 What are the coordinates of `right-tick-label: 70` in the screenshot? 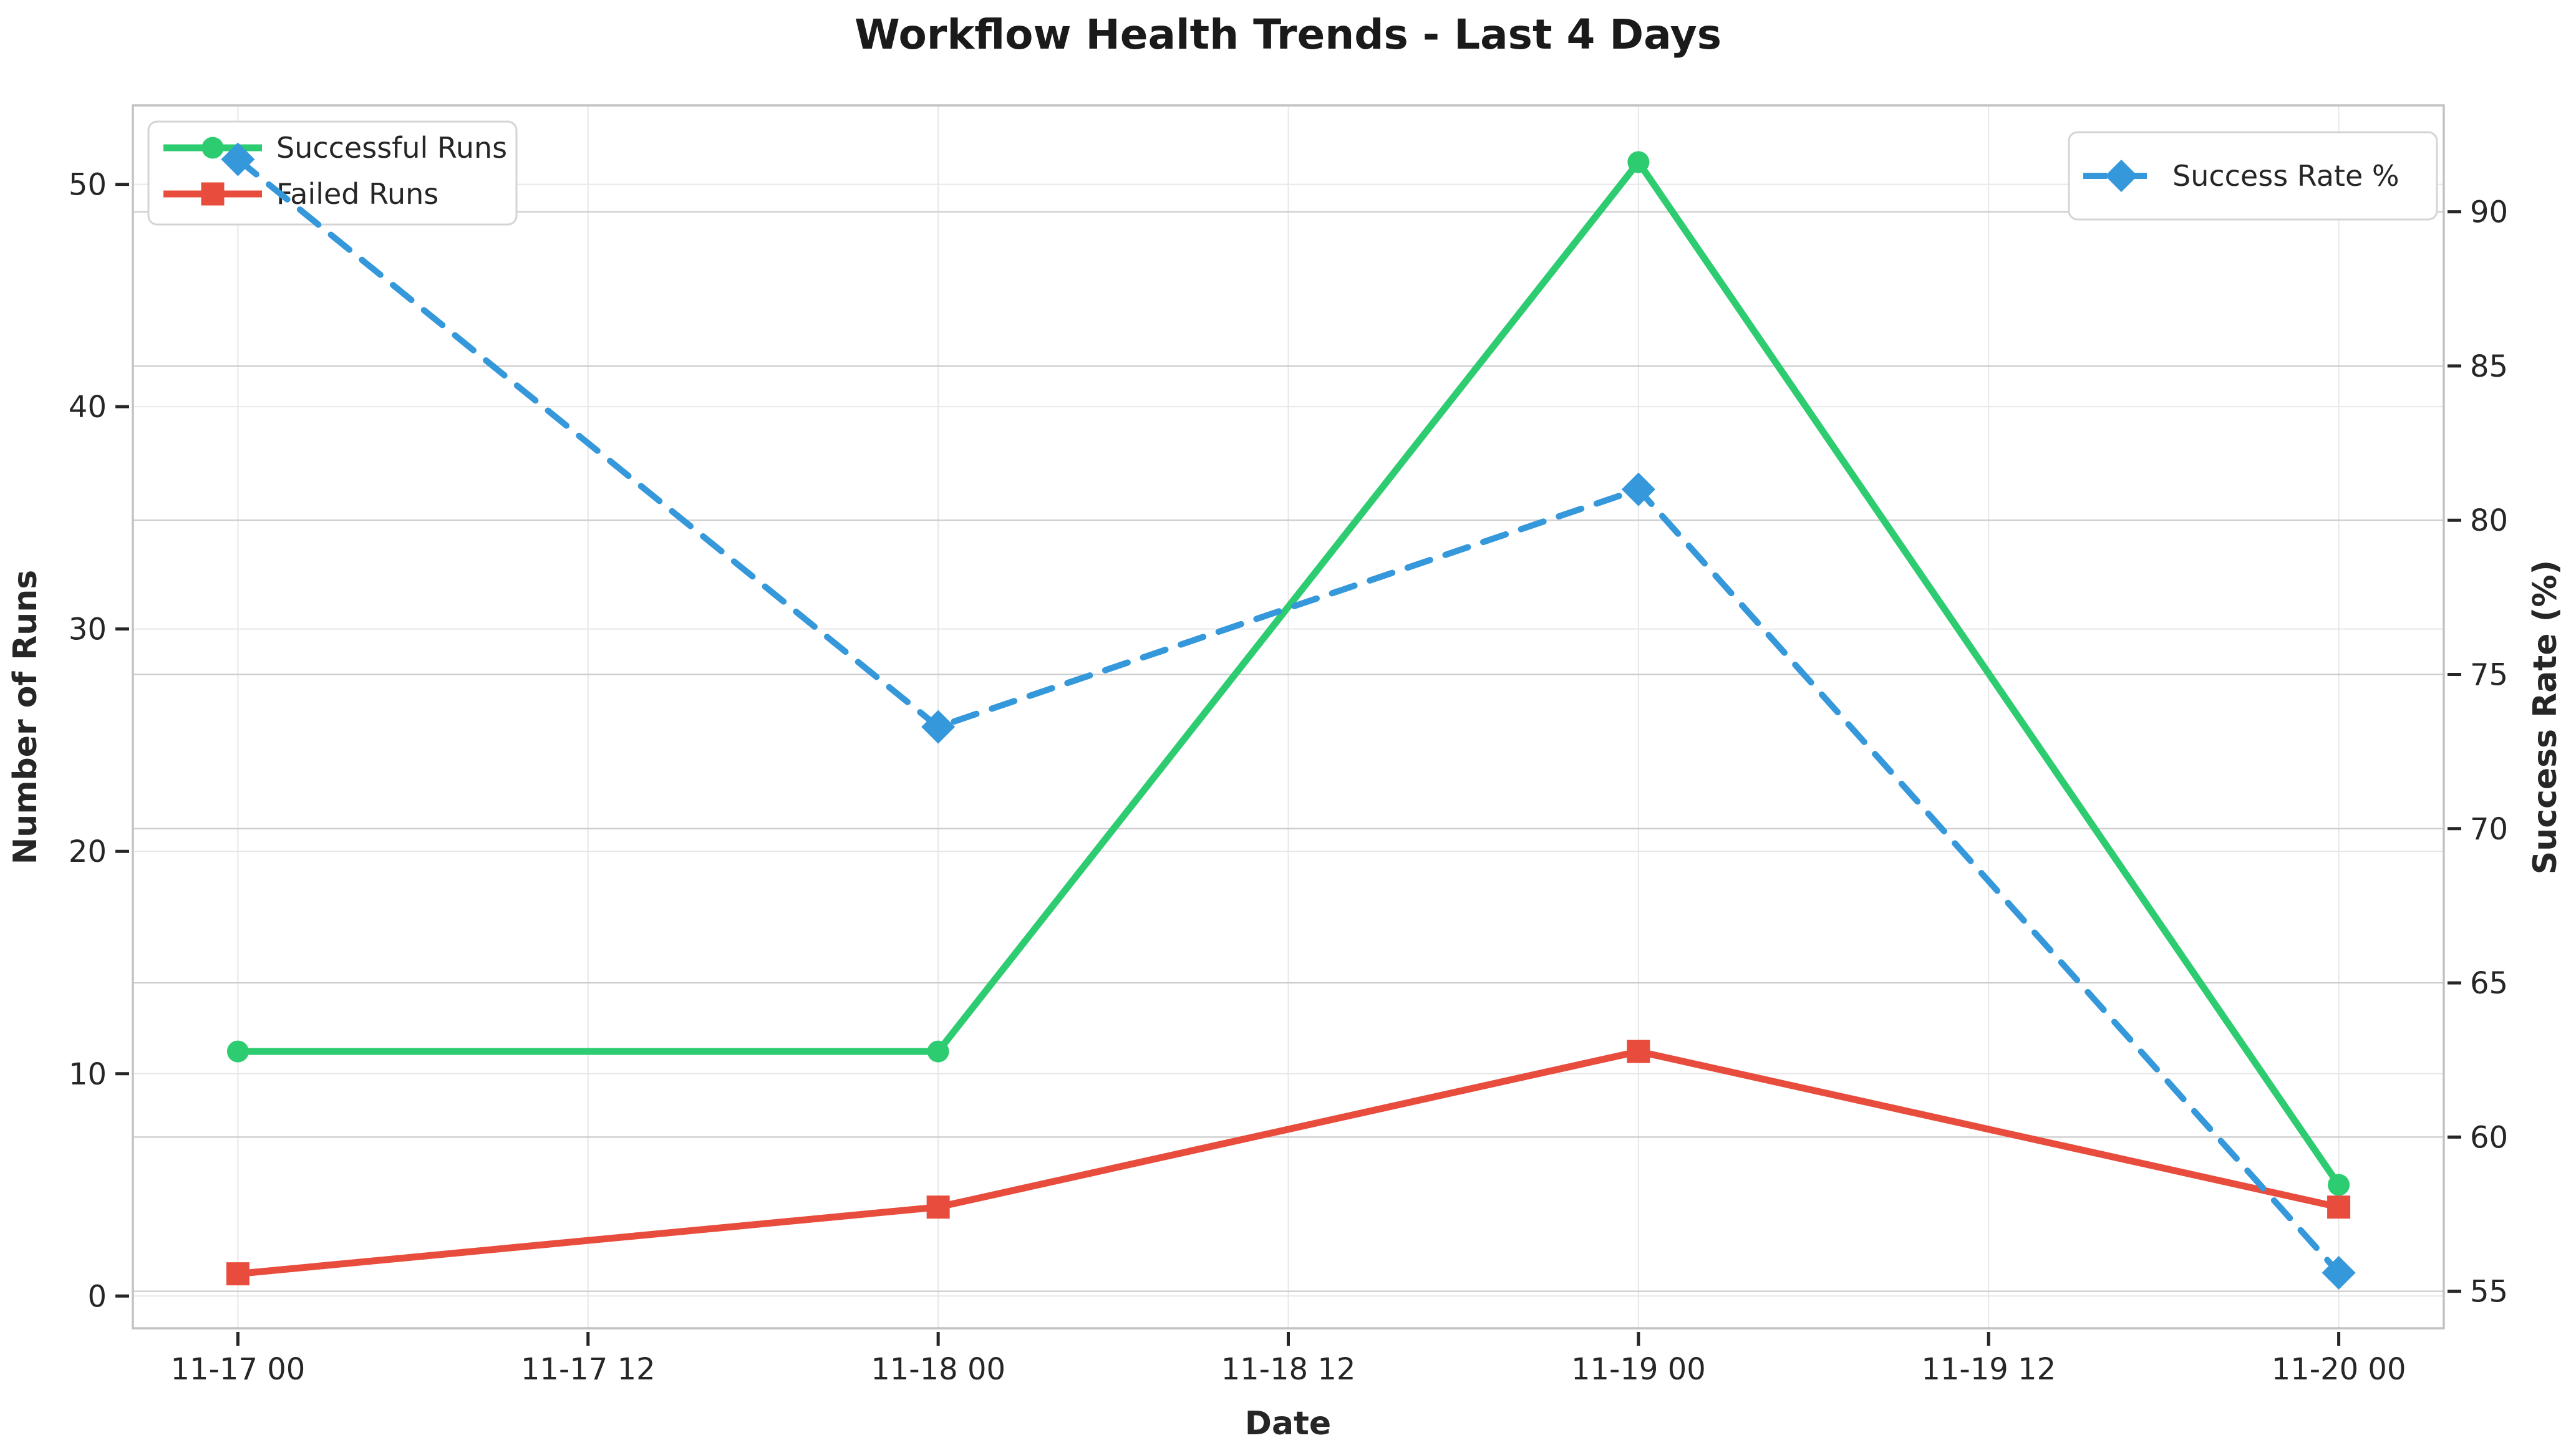 It's located at (2489, 830).